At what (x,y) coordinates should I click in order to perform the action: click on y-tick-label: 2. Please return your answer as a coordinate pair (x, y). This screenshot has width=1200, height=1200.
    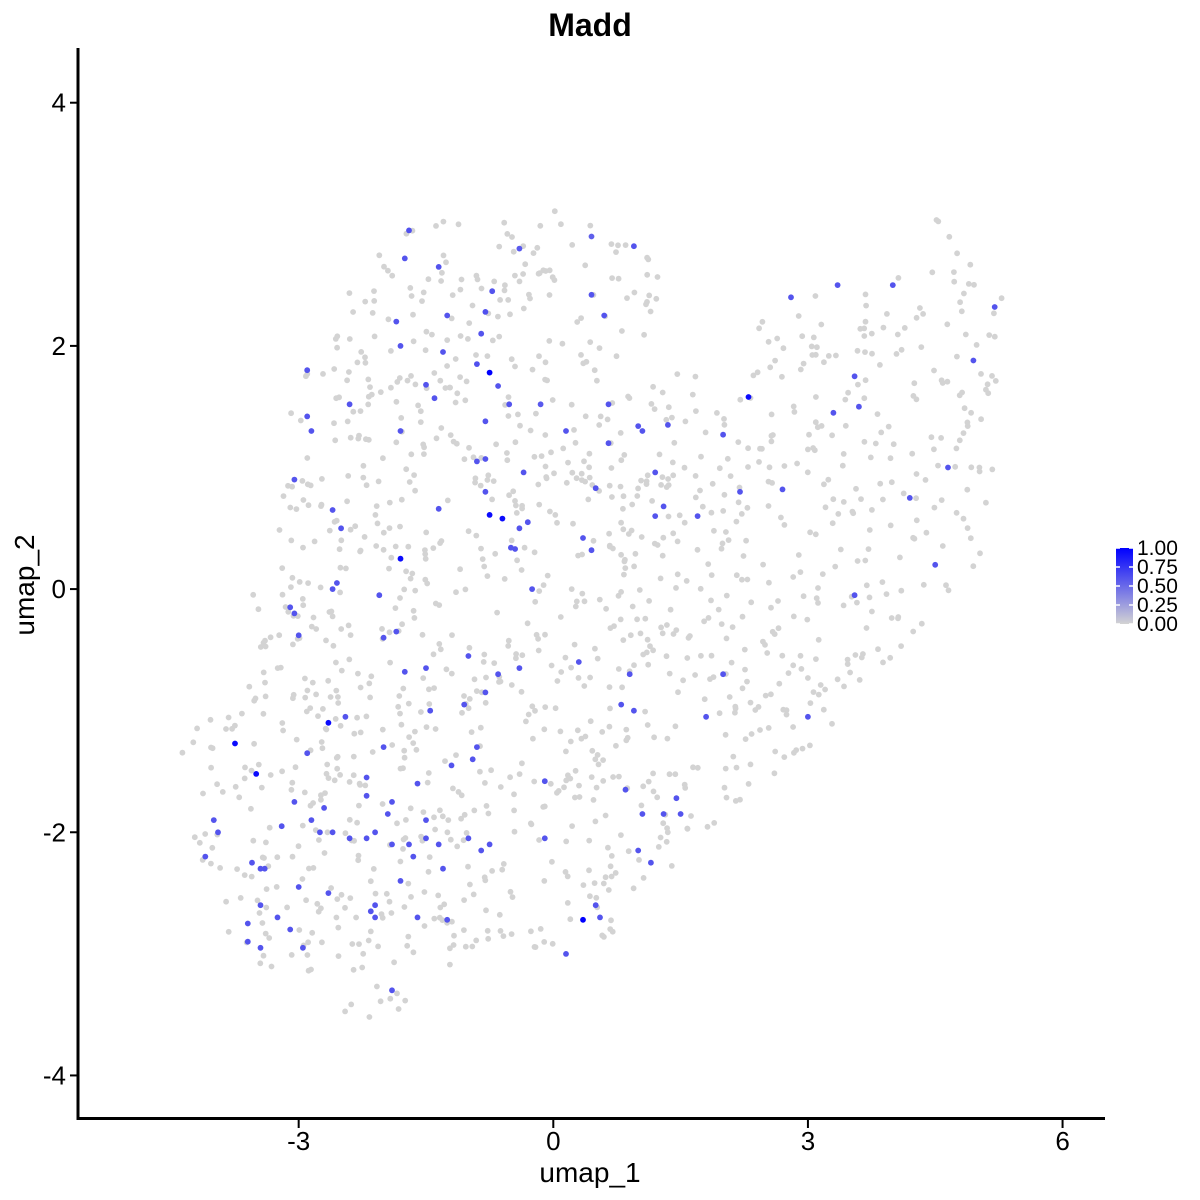
    Looking at the image, I should click on (59, 346).